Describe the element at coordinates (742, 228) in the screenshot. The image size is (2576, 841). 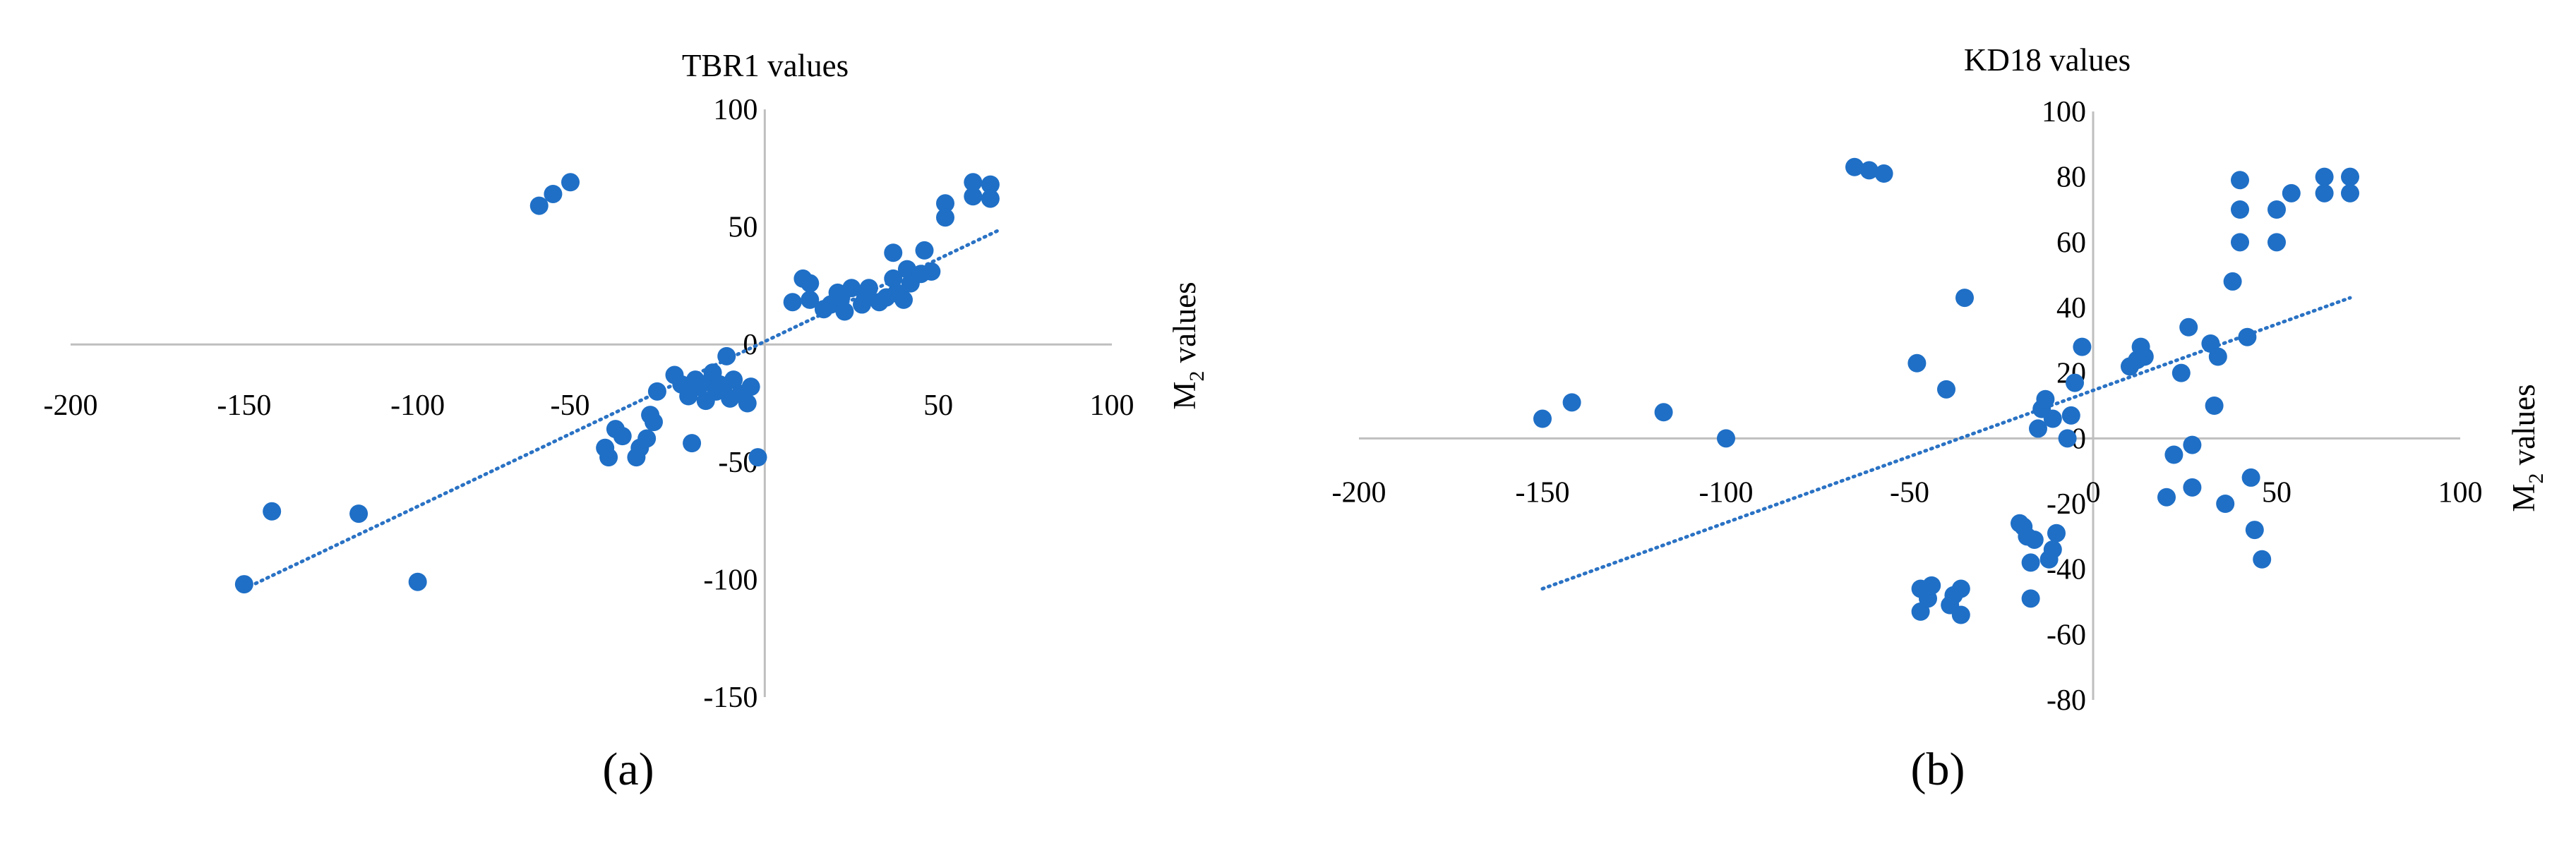
I see `y-tick-label: 50` at that location.